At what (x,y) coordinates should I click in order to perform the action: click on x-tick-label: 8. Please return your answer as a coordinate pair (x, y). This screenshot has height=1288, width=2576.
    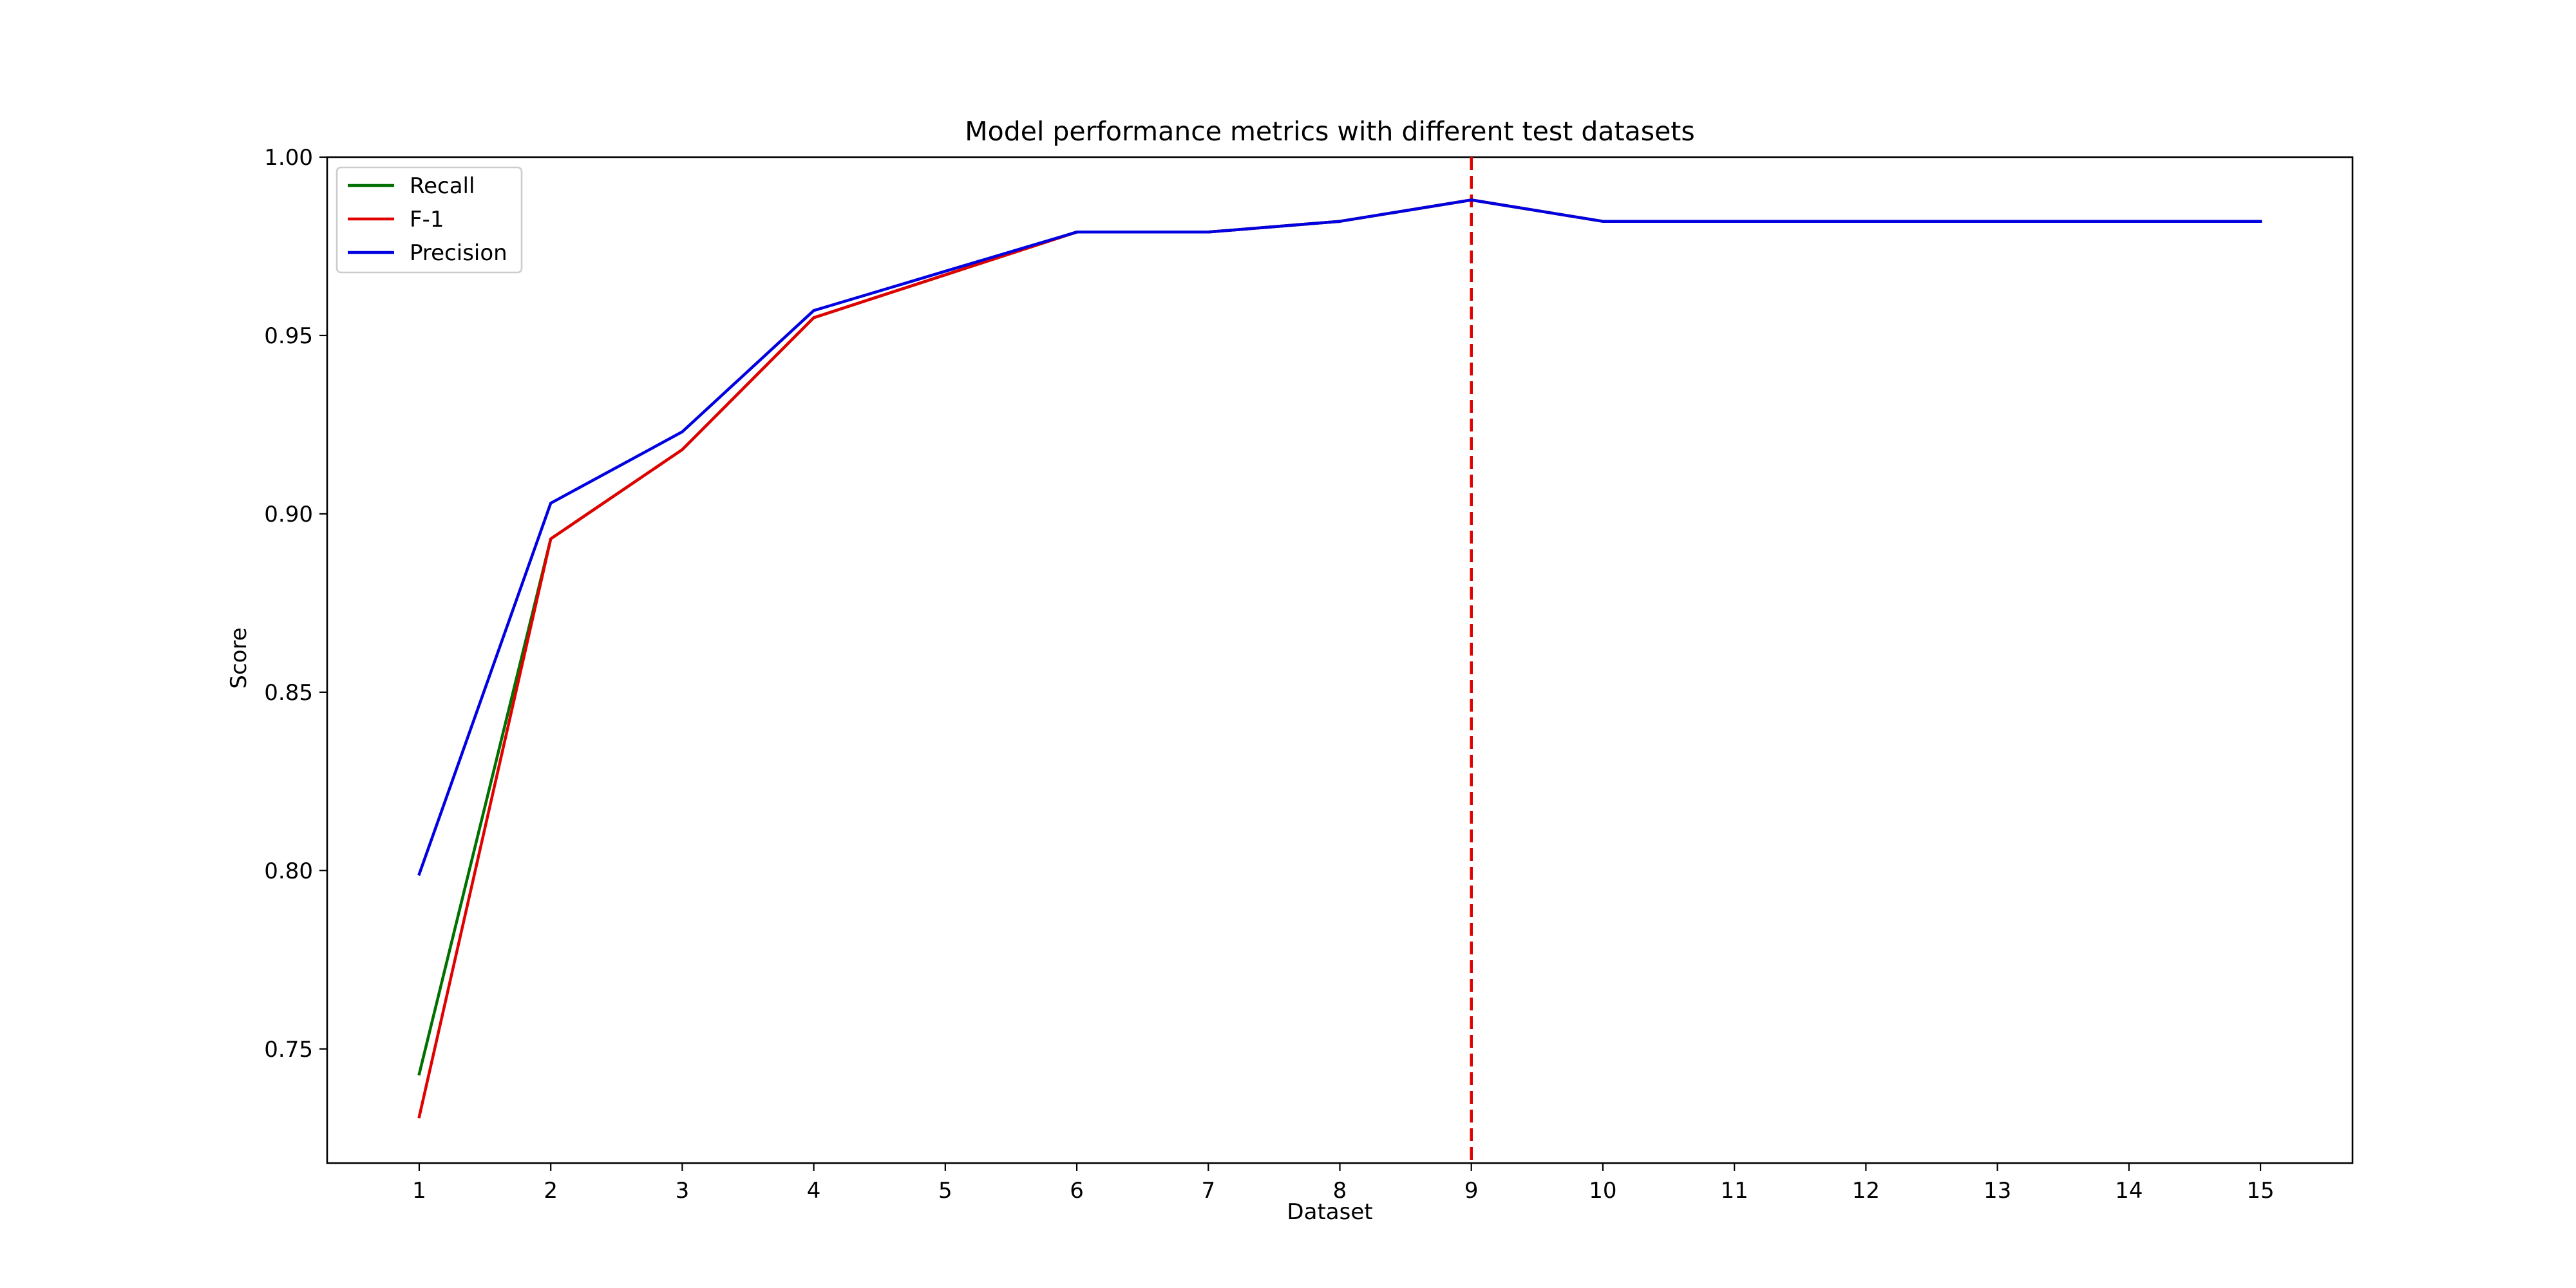
    Looking at the image, I should click on (1340, 1191).